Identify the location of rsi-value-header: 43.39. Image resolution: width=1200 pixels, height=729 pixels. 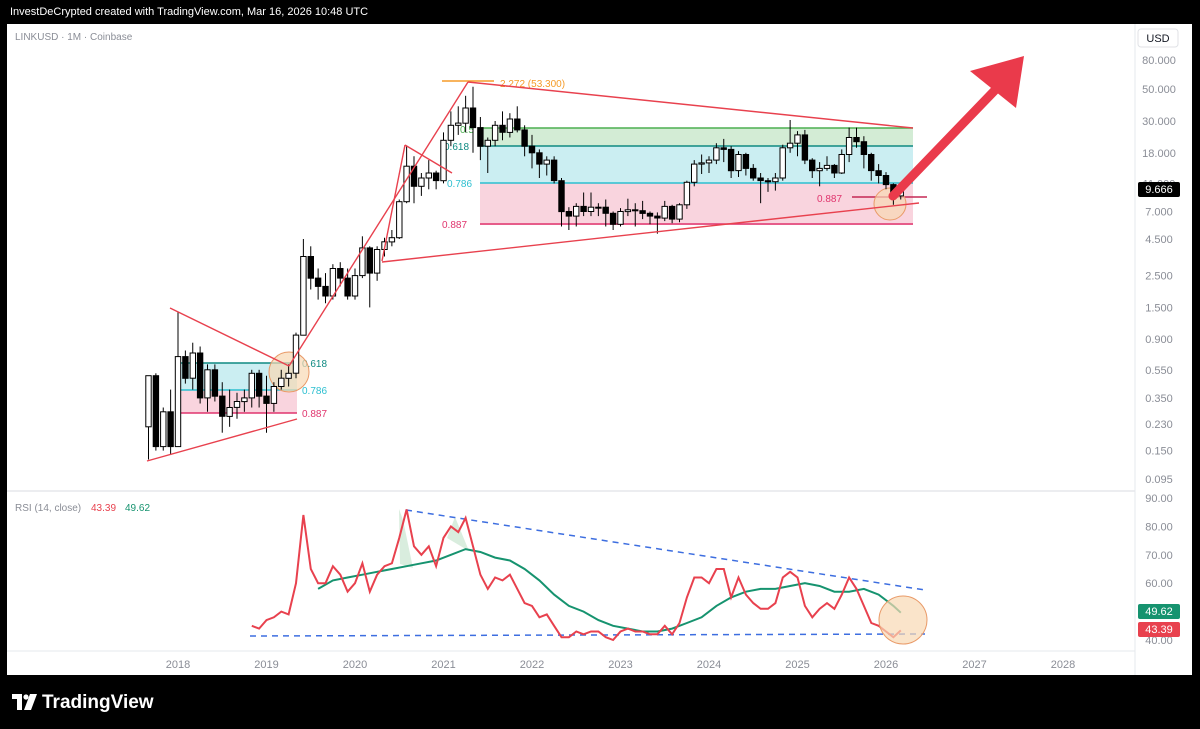
(103, 508).